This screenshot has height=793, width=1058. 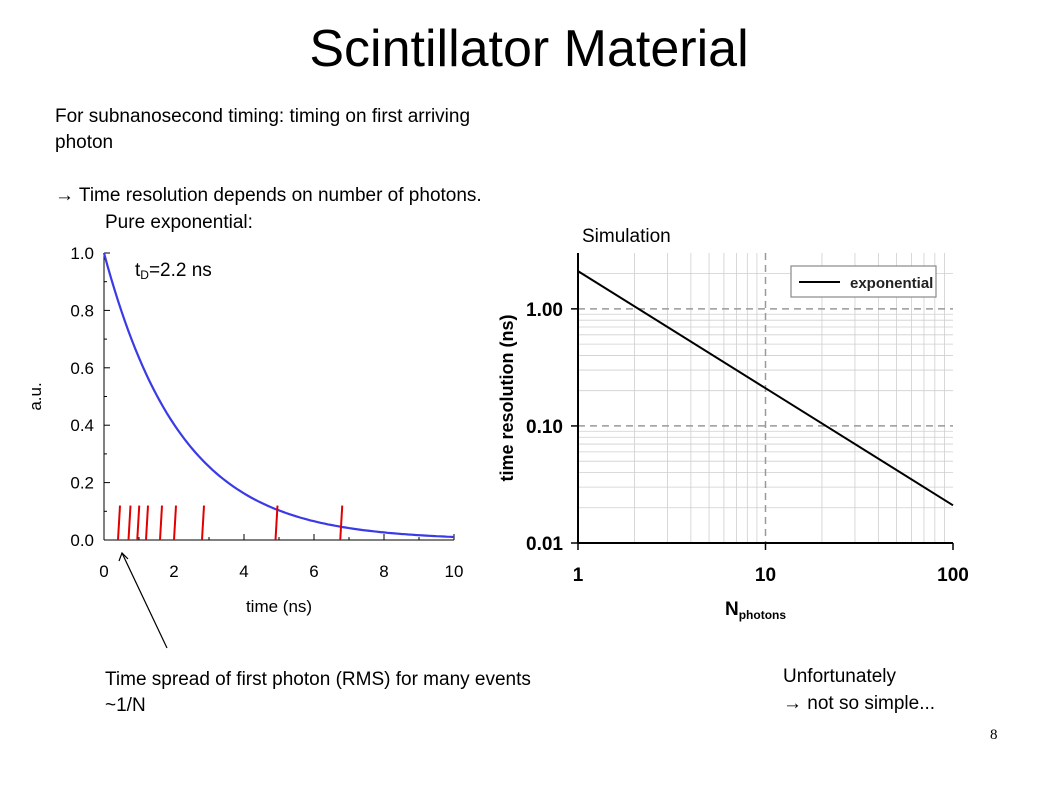 I want to click on x-tick-label: 8, so click(x=383, y=571).